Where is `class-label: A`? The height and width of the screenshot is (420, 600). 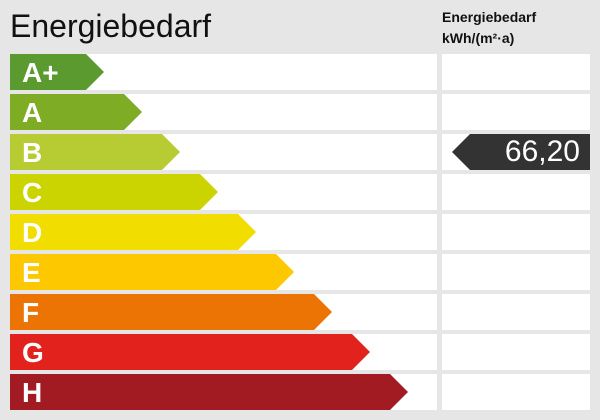
class-label: A is located at coordinates (32, 112).